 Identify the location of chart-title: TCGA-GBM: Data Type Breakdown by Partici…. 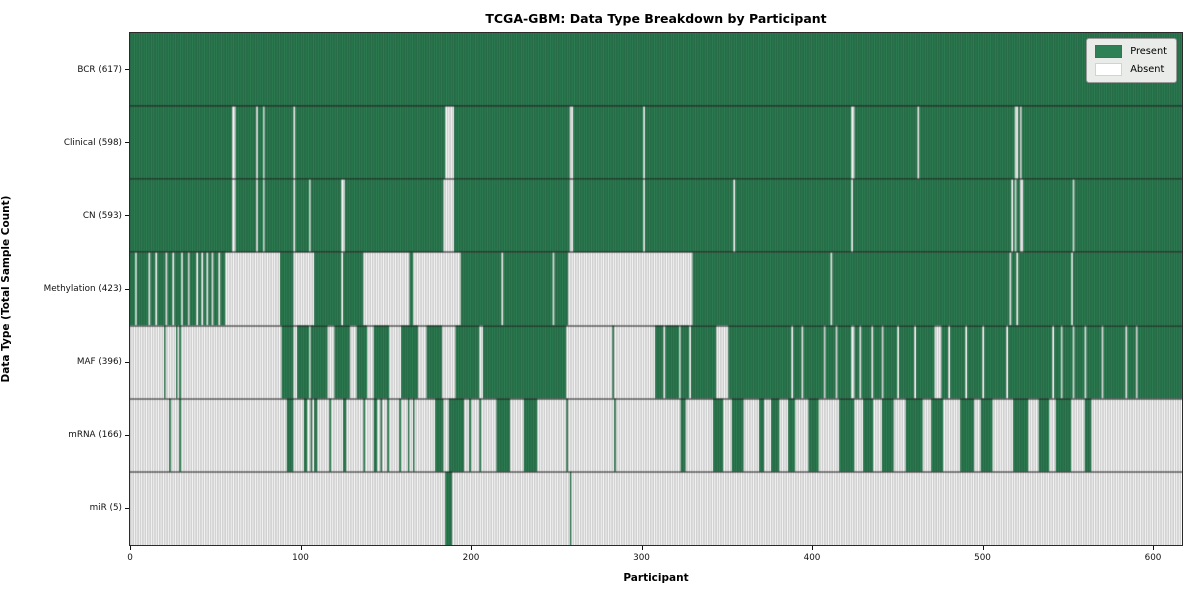
(656, 18).